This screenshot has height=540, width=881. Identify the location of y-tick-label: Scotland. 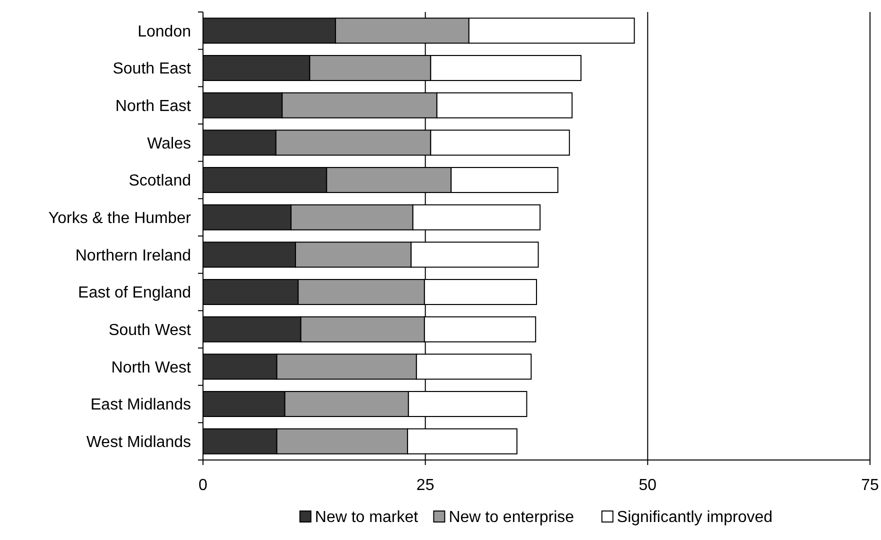
(159, 181).